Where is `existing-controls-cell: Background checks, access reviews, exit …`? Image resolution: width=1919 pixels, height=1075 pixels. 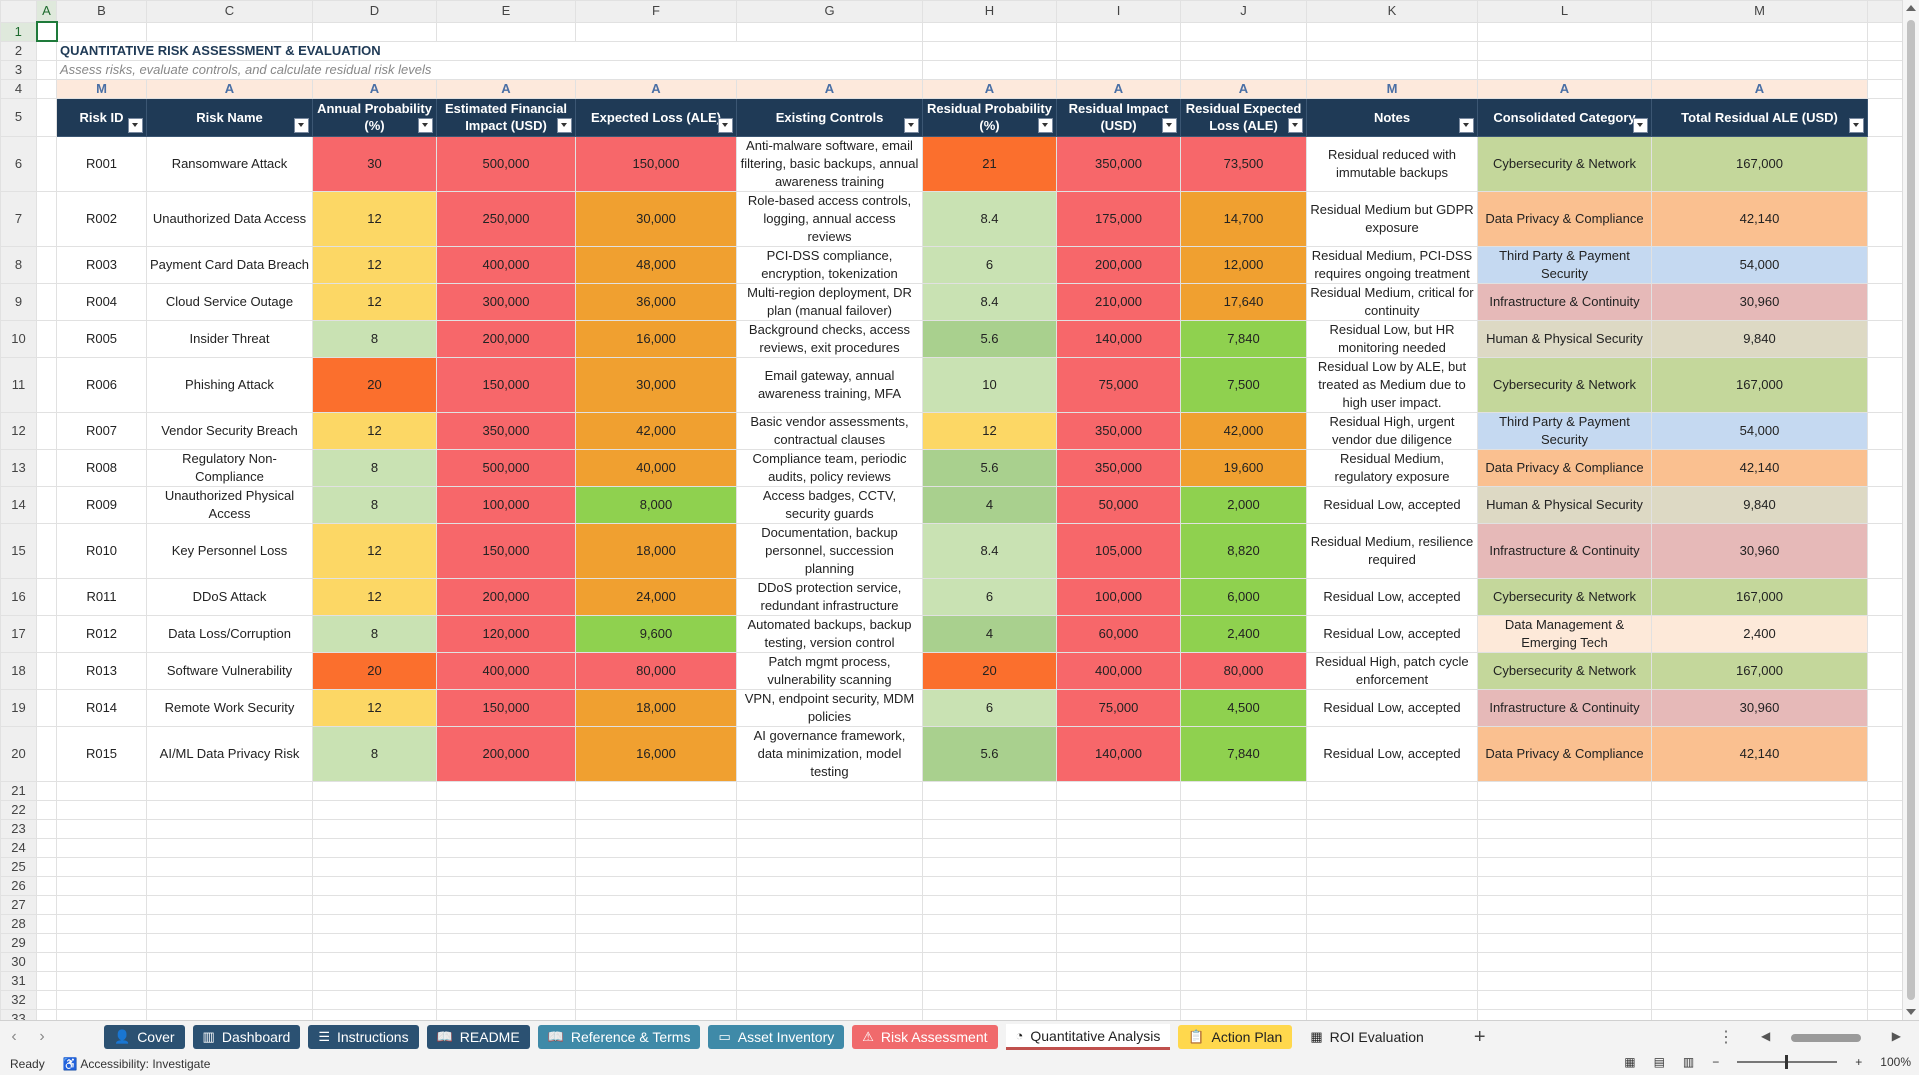
existing-controls-cell: Background checks, access reviews, exit … is located at coordinates (829, 338).